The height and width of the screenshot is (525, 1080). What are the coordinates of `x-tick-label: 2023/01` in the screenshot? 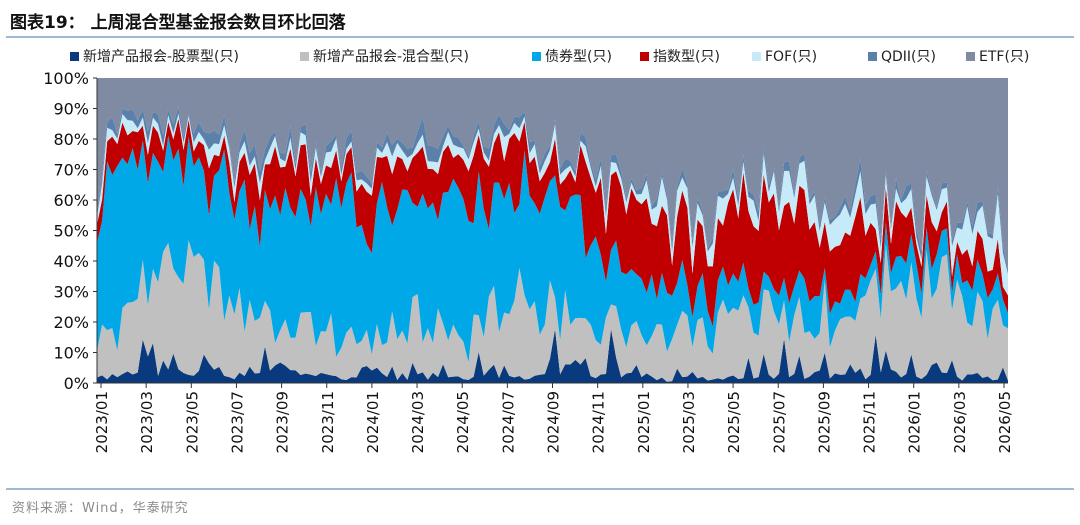 It's located at (102, 422).